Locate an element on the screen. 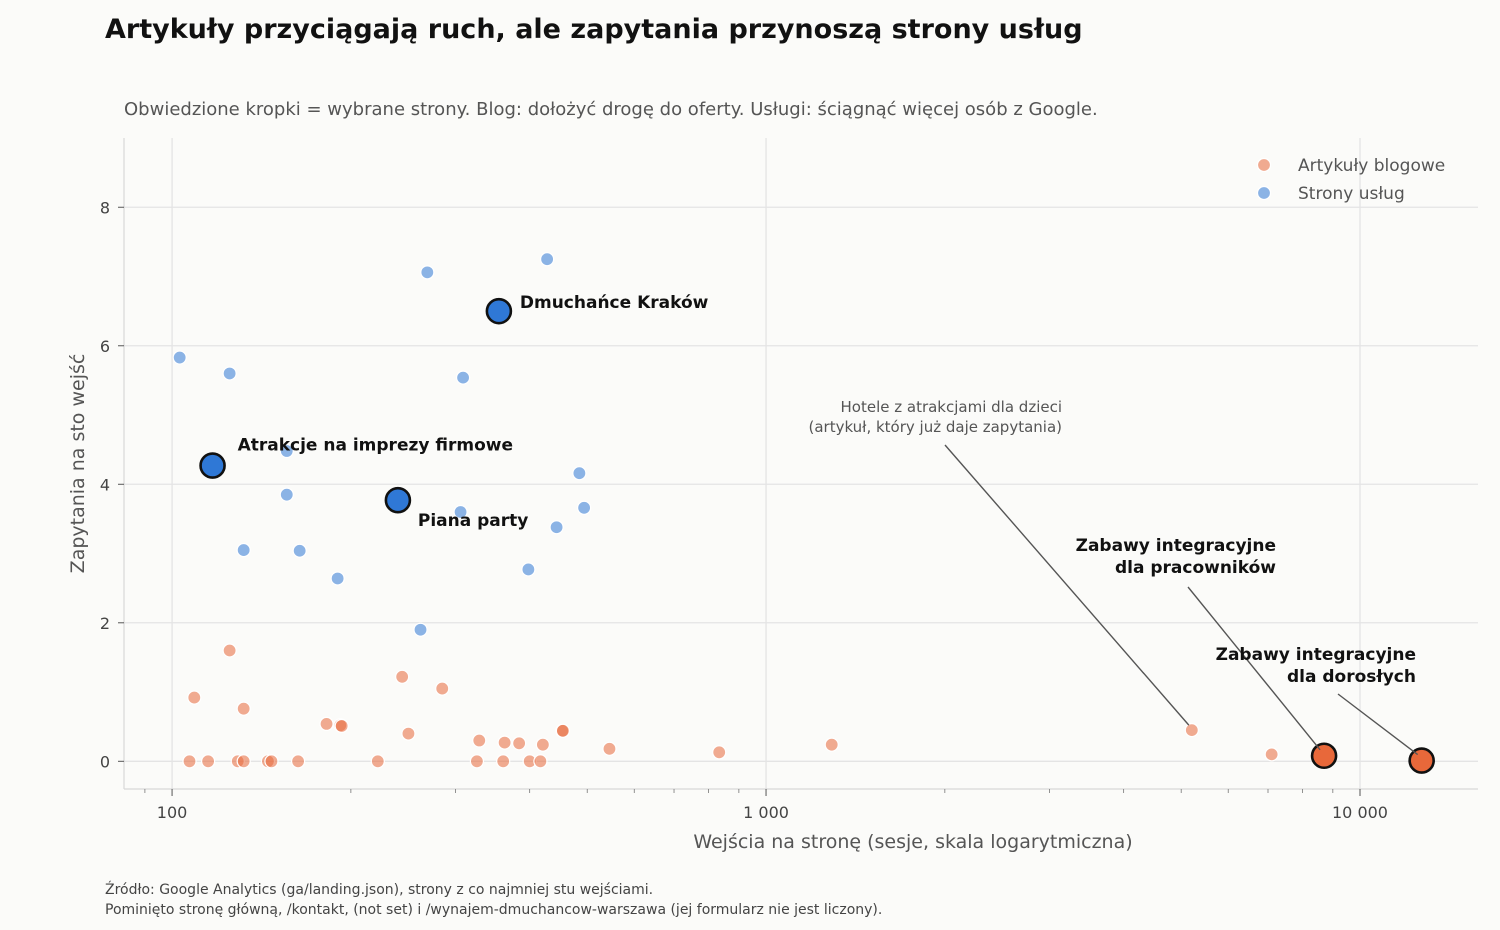 Image resolution: width=1500 pixels, height=930 pixels. y-tick-label: 6 is located at coordinates (105, 346).